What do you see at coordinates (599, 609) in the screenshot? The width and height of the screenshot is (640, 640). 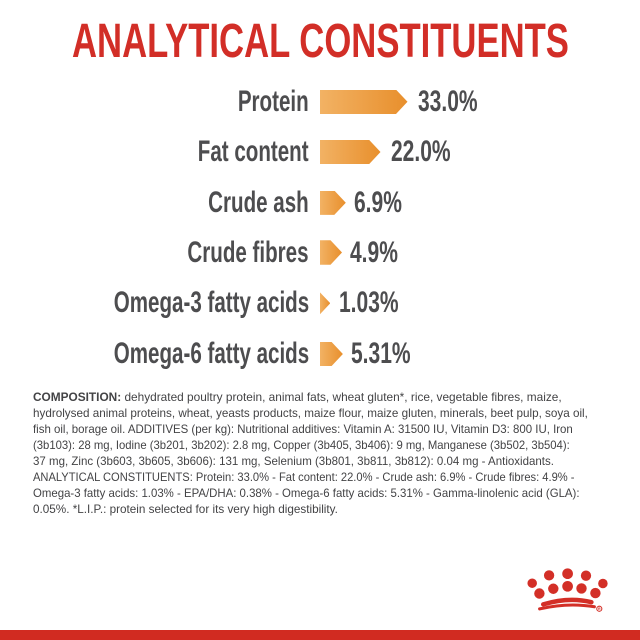 I see `svg-text: R` at bounding box center [599, 609].